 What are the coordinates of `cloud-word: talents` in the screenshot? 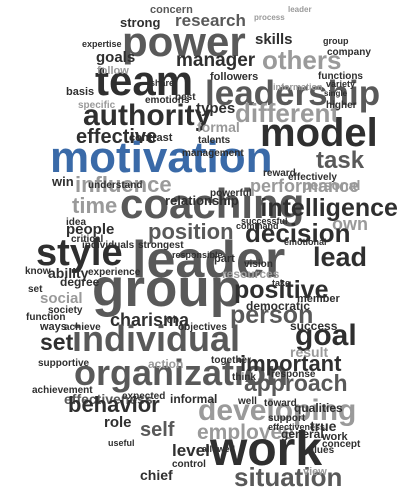 It's located at (214, 140).